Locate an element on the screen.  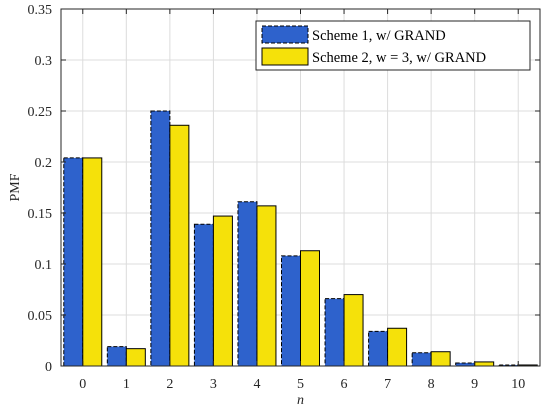
y-tick-label: 0.35 is located at coordinates (40, 10).